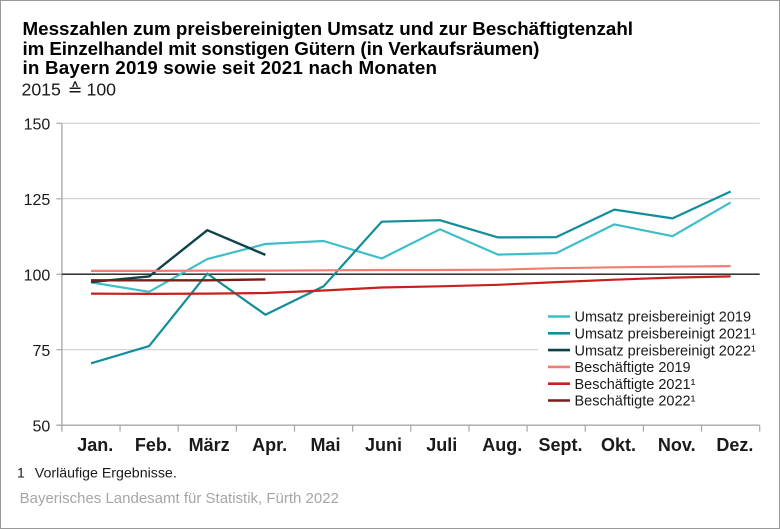 This screenshot has height=529, width=780. What do you see at coordinates (153, 445) in the screenshot?
I see `svg-text: Feb.` at bounding box center [153, 445].